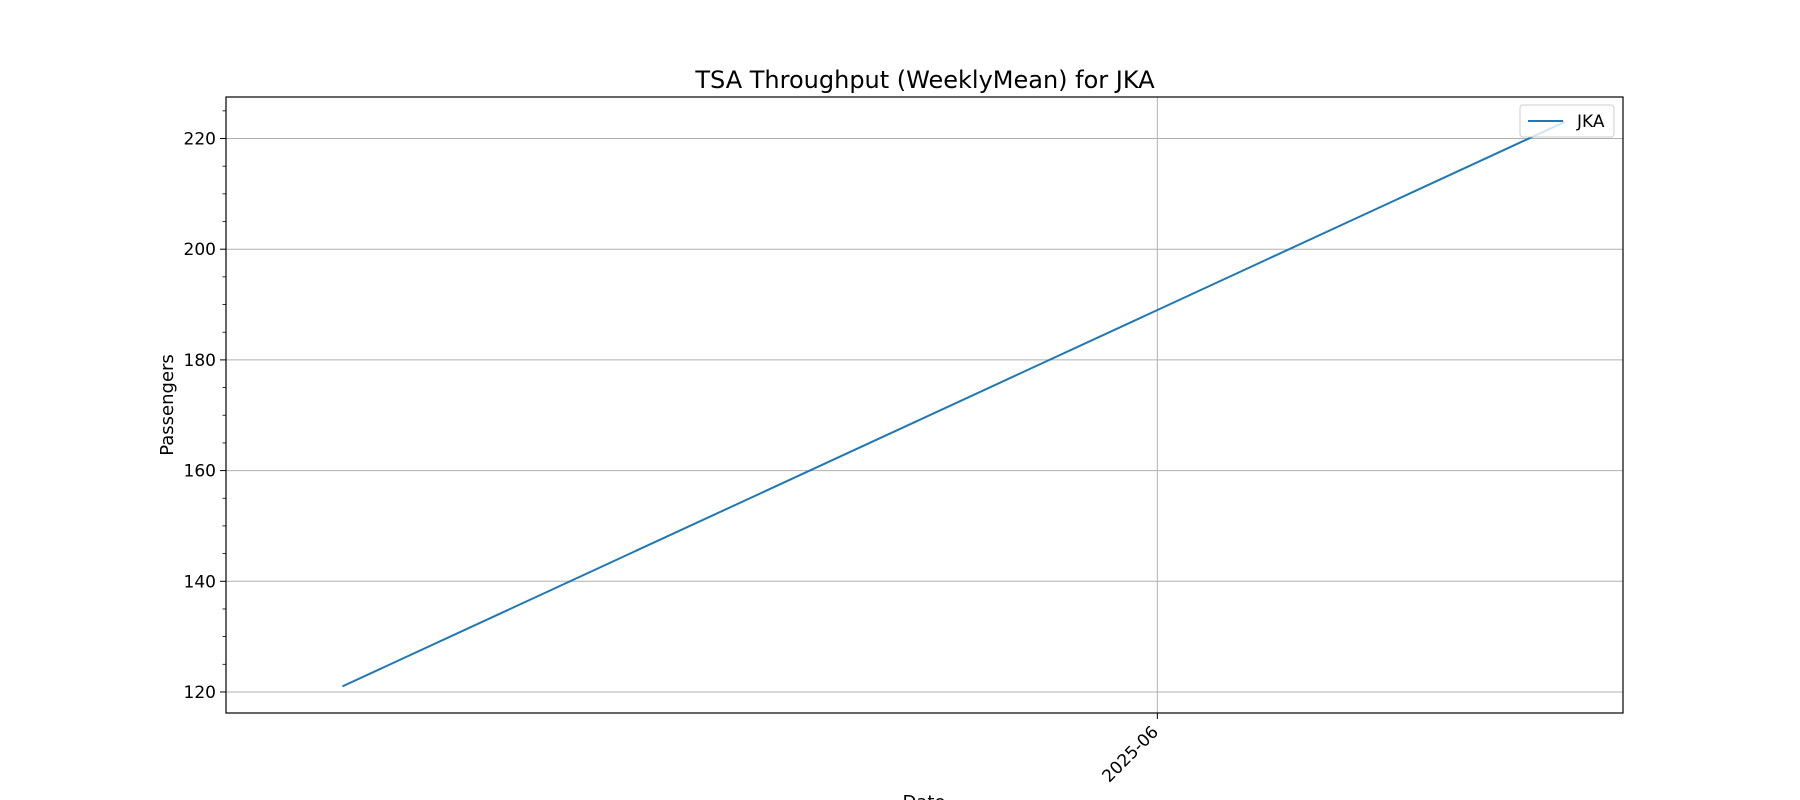  Describe the element at coordinates (200, 582) in the screenshot. I see `y-tick-label: 140` at that location.